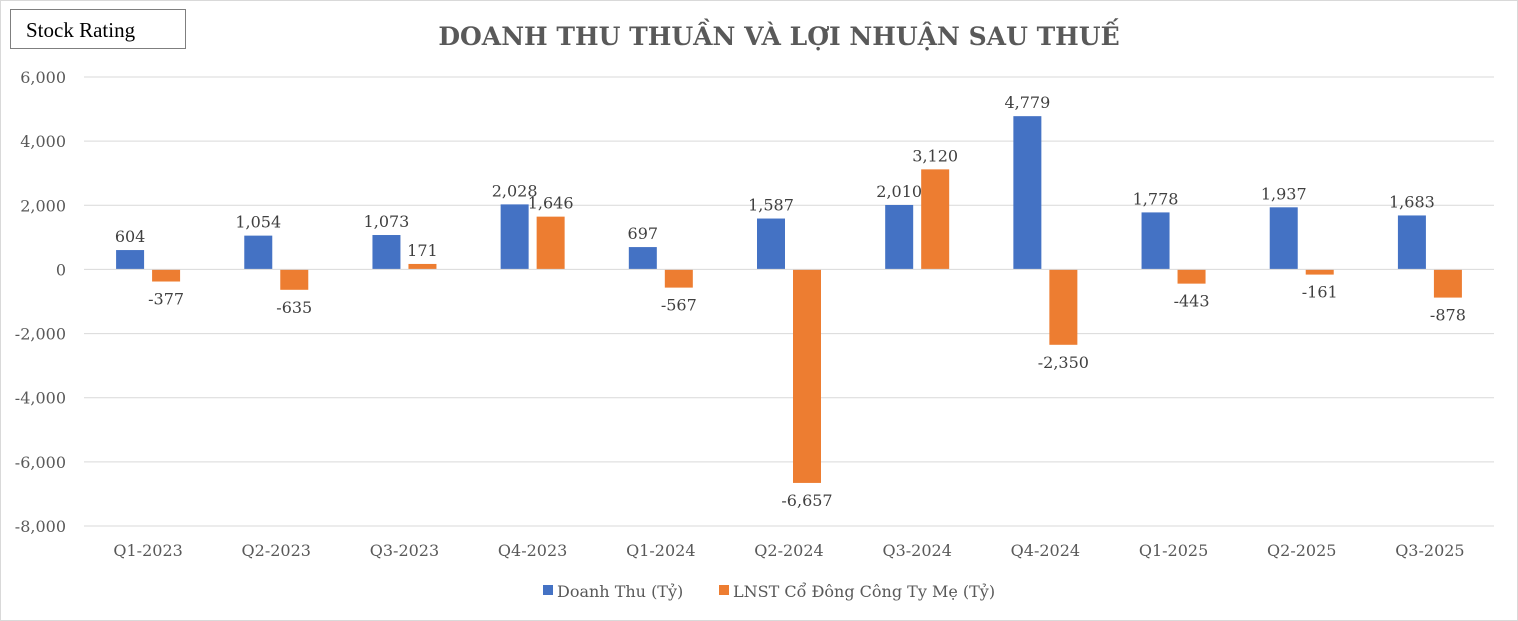 Image resolution: width=1518 pixels, height=621 pixels. What do you see at coordinates (1301, 550) in the screenshot?
I see `x-tick-label: Q2-2025` at bounding box center [1301, 550].